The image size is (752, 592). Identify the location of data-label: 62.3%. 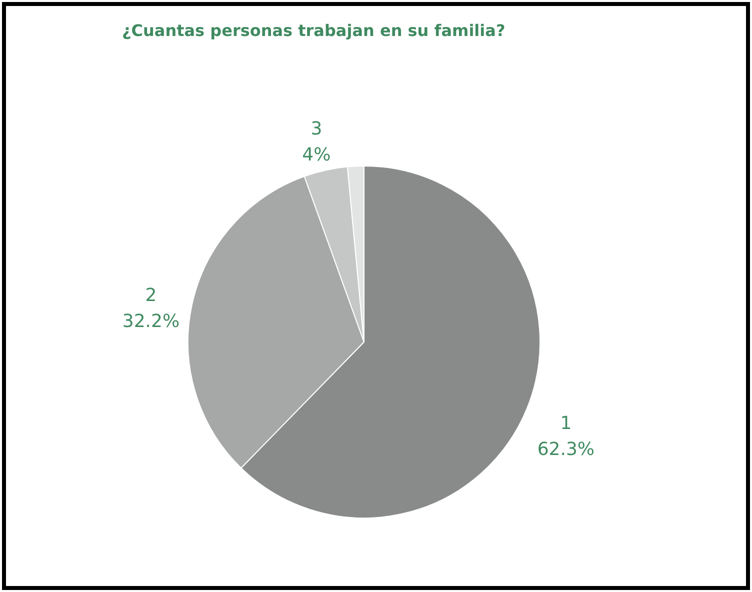
(566, 449).